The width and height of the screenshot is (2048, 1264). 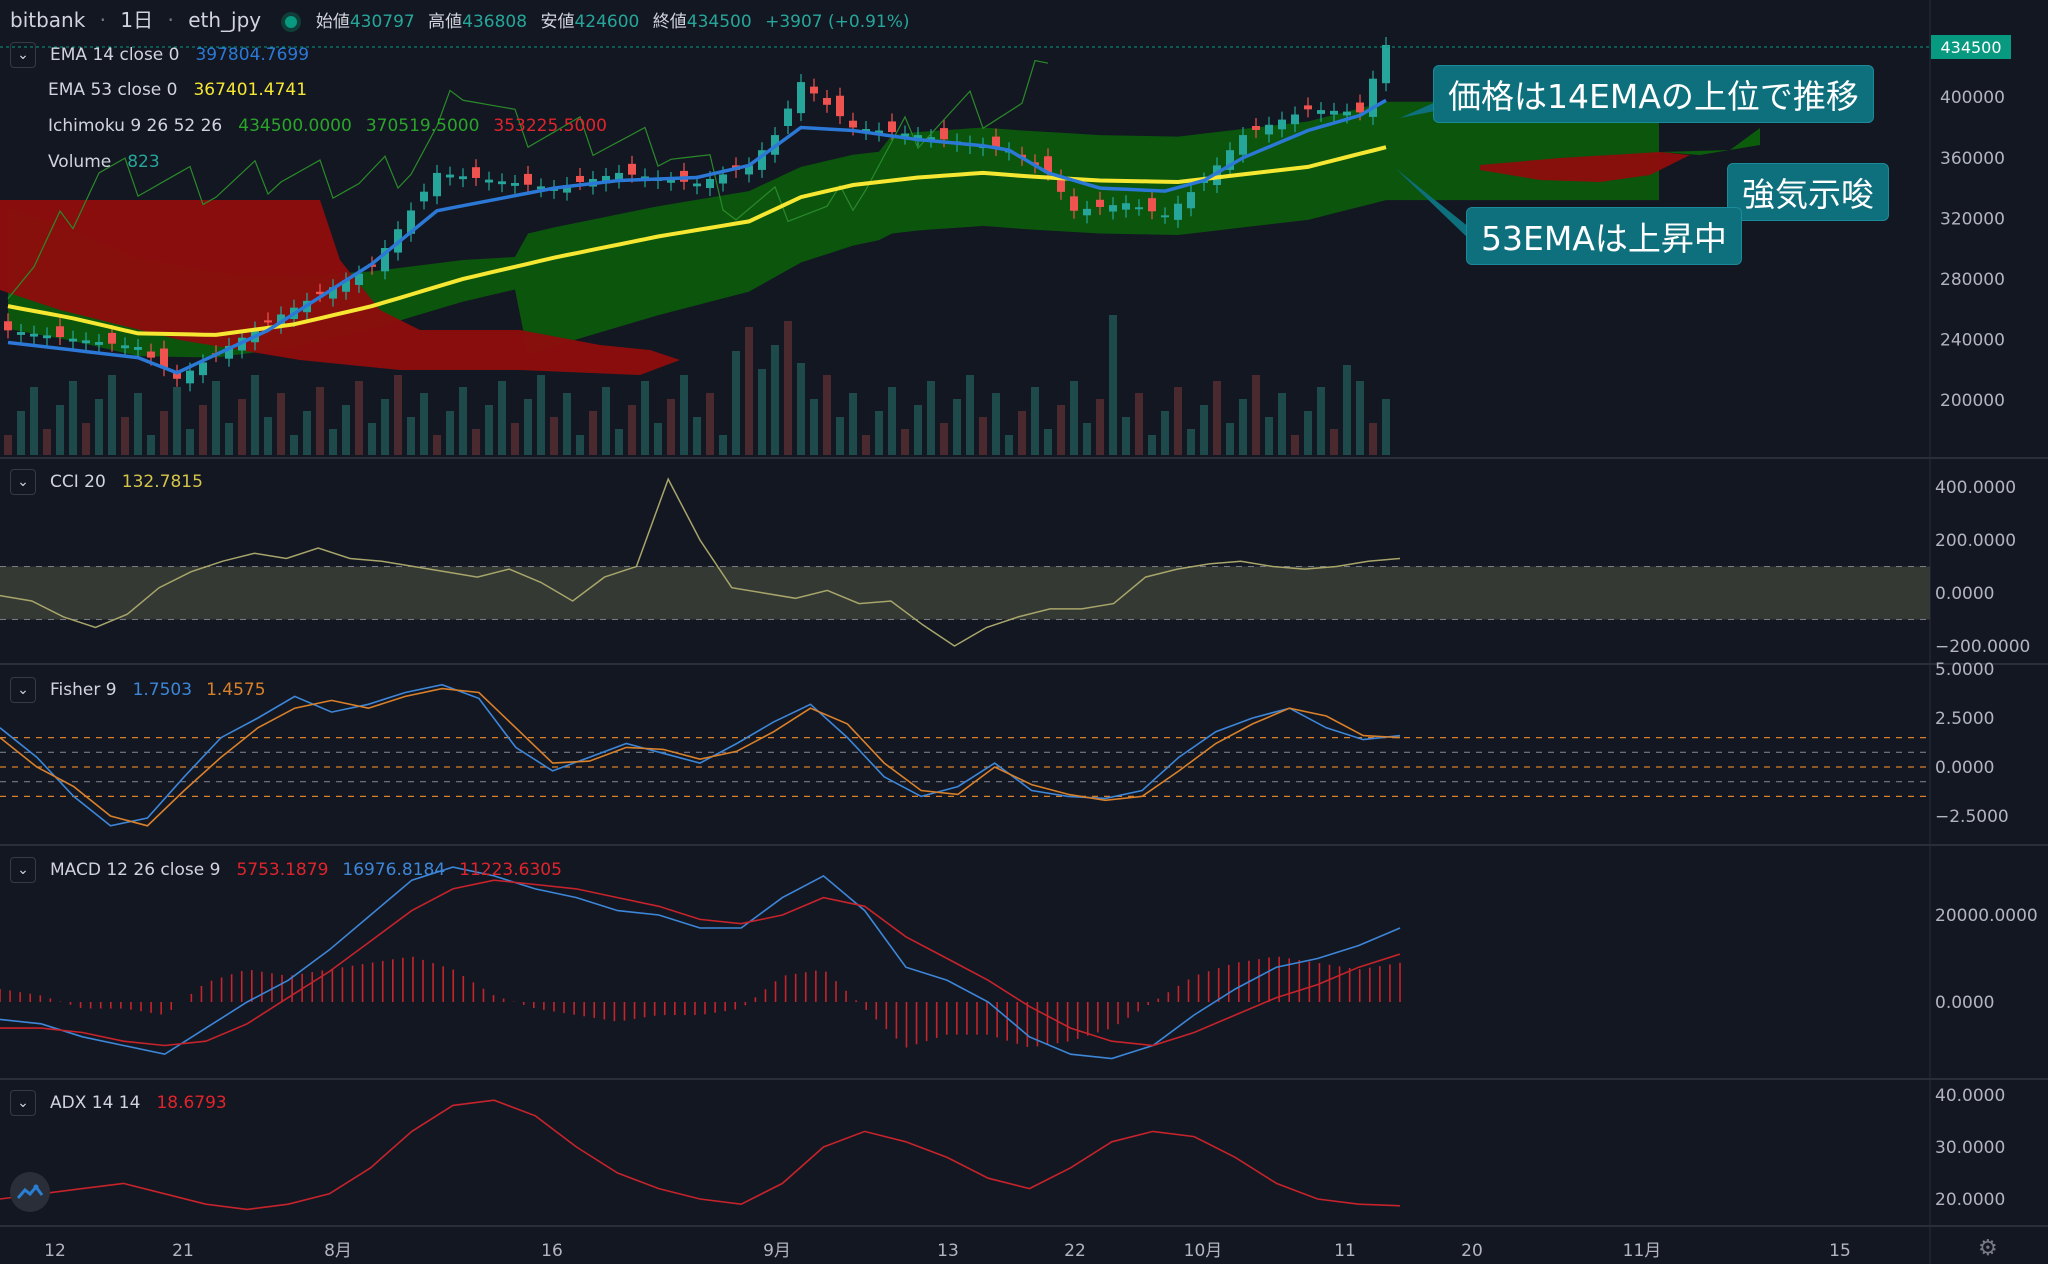 What do you see at coordinates (166, 55) in the screenshot?
I see `legend-ema14: ⌄ EMA 14 close 0 397804.7699` at bounding box center [166, 55].